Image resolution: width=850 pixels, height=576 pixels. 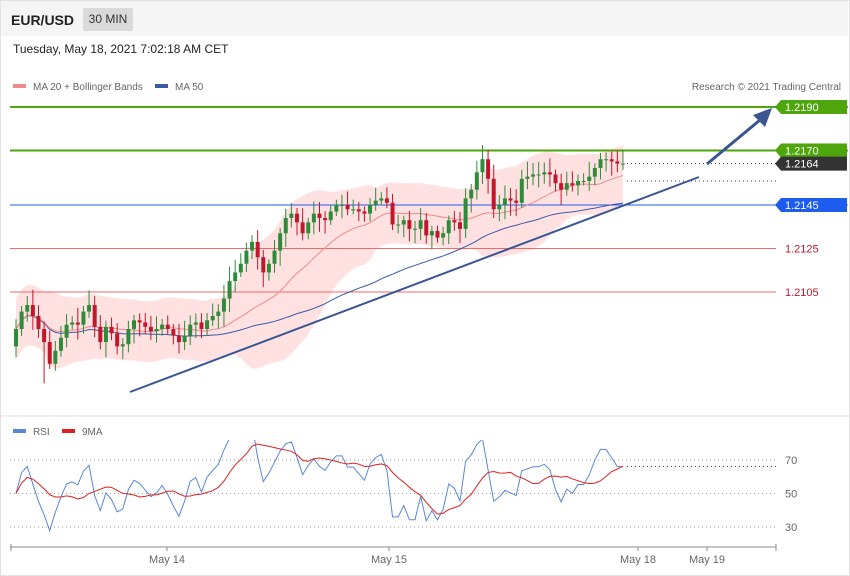 I want to click on copyright-text: Research © 2021 Trading Central, so click(x=766, y=87).